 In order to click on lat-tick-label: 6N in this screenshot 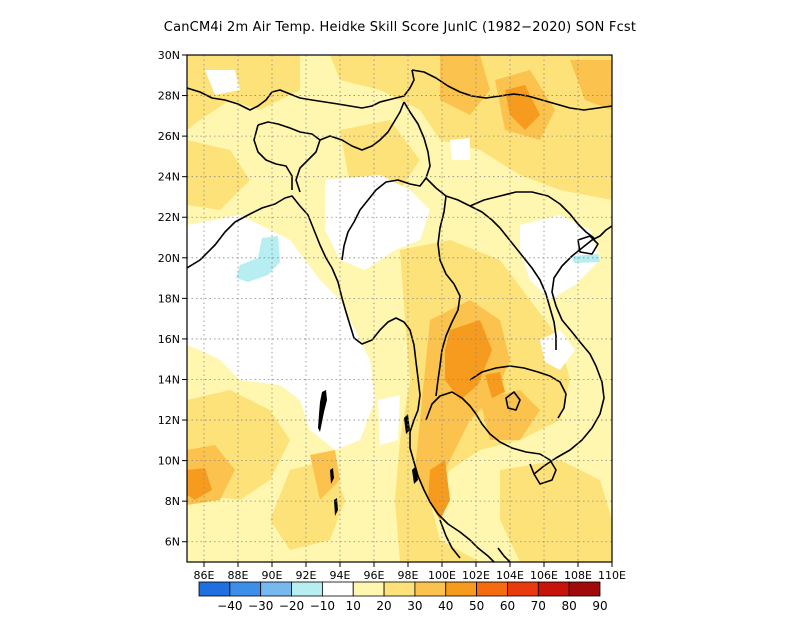, I will do `click(172, 542)`.